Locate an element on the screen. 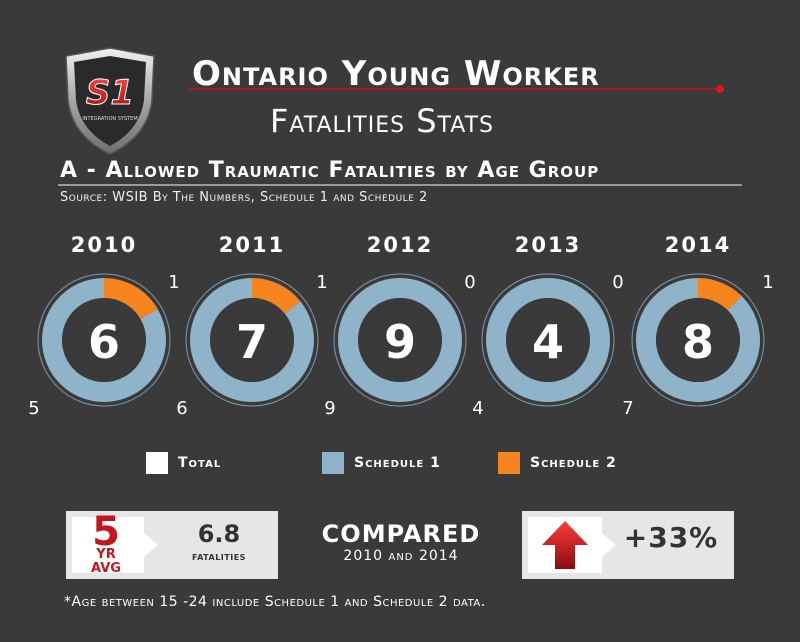 Image resolution: width=800 pixels, height=642 pixels. avg-label-avg: AVG is located at coordinates (106, 568).